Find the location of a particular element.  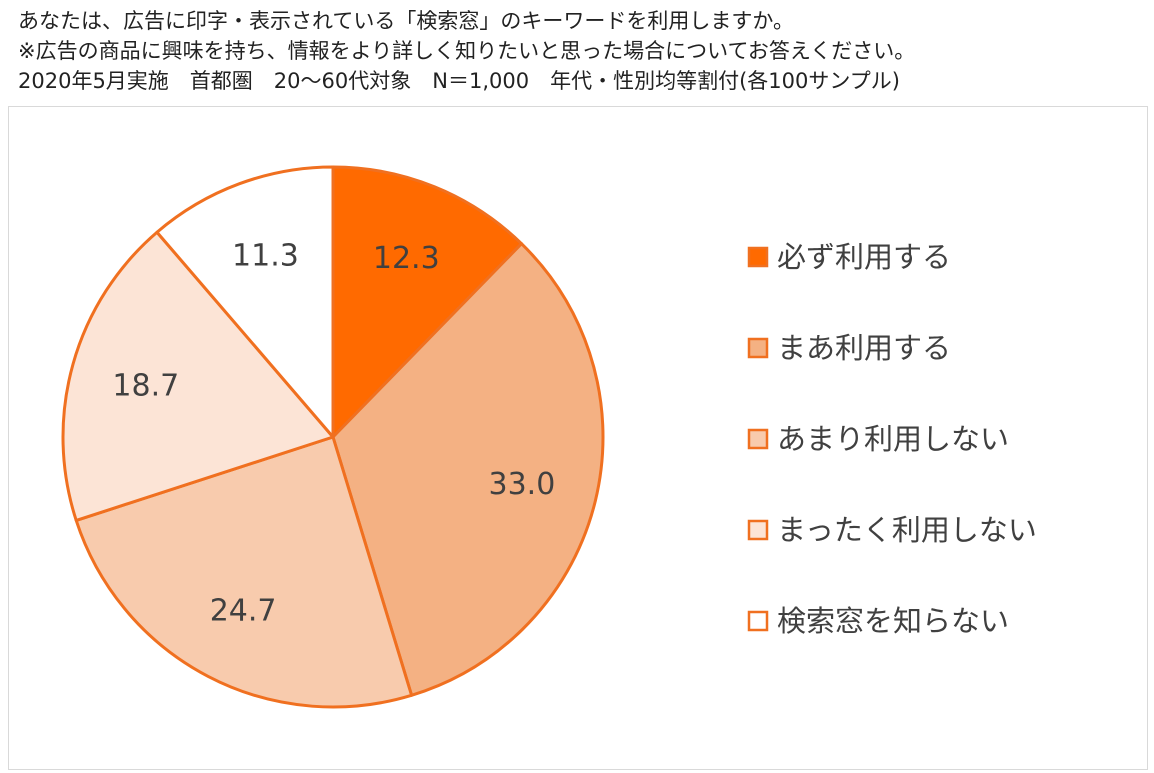

data-label-2: 33.0 is located at coordinates (521, 484).